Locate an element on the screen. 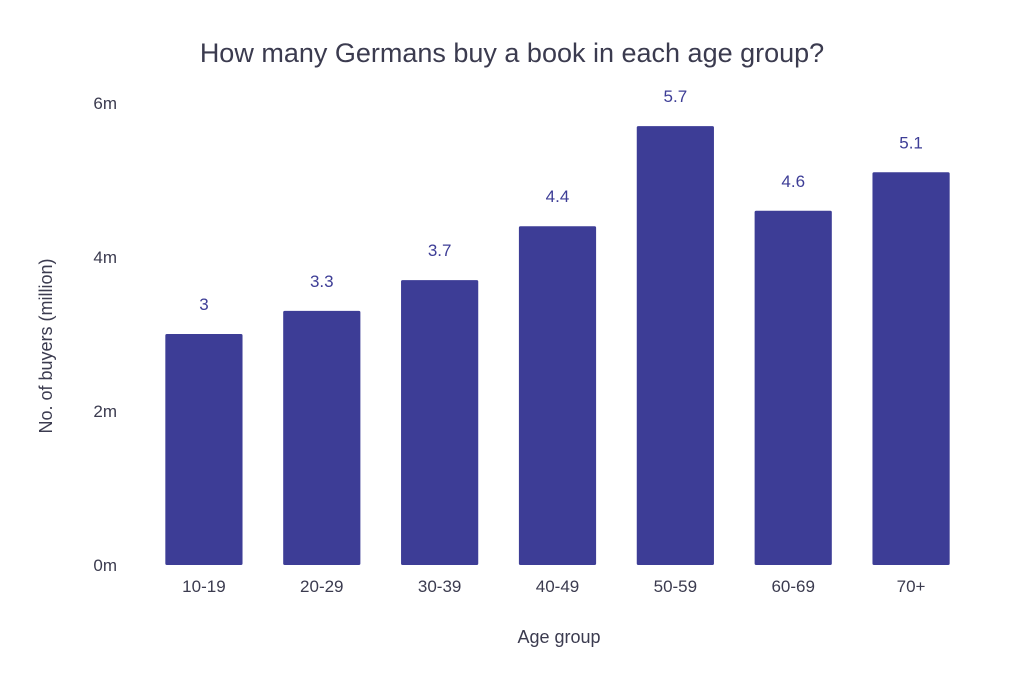 This screenshot has height=688, width=1024. data-label: 4.6 is located at coordinates (793, 181).